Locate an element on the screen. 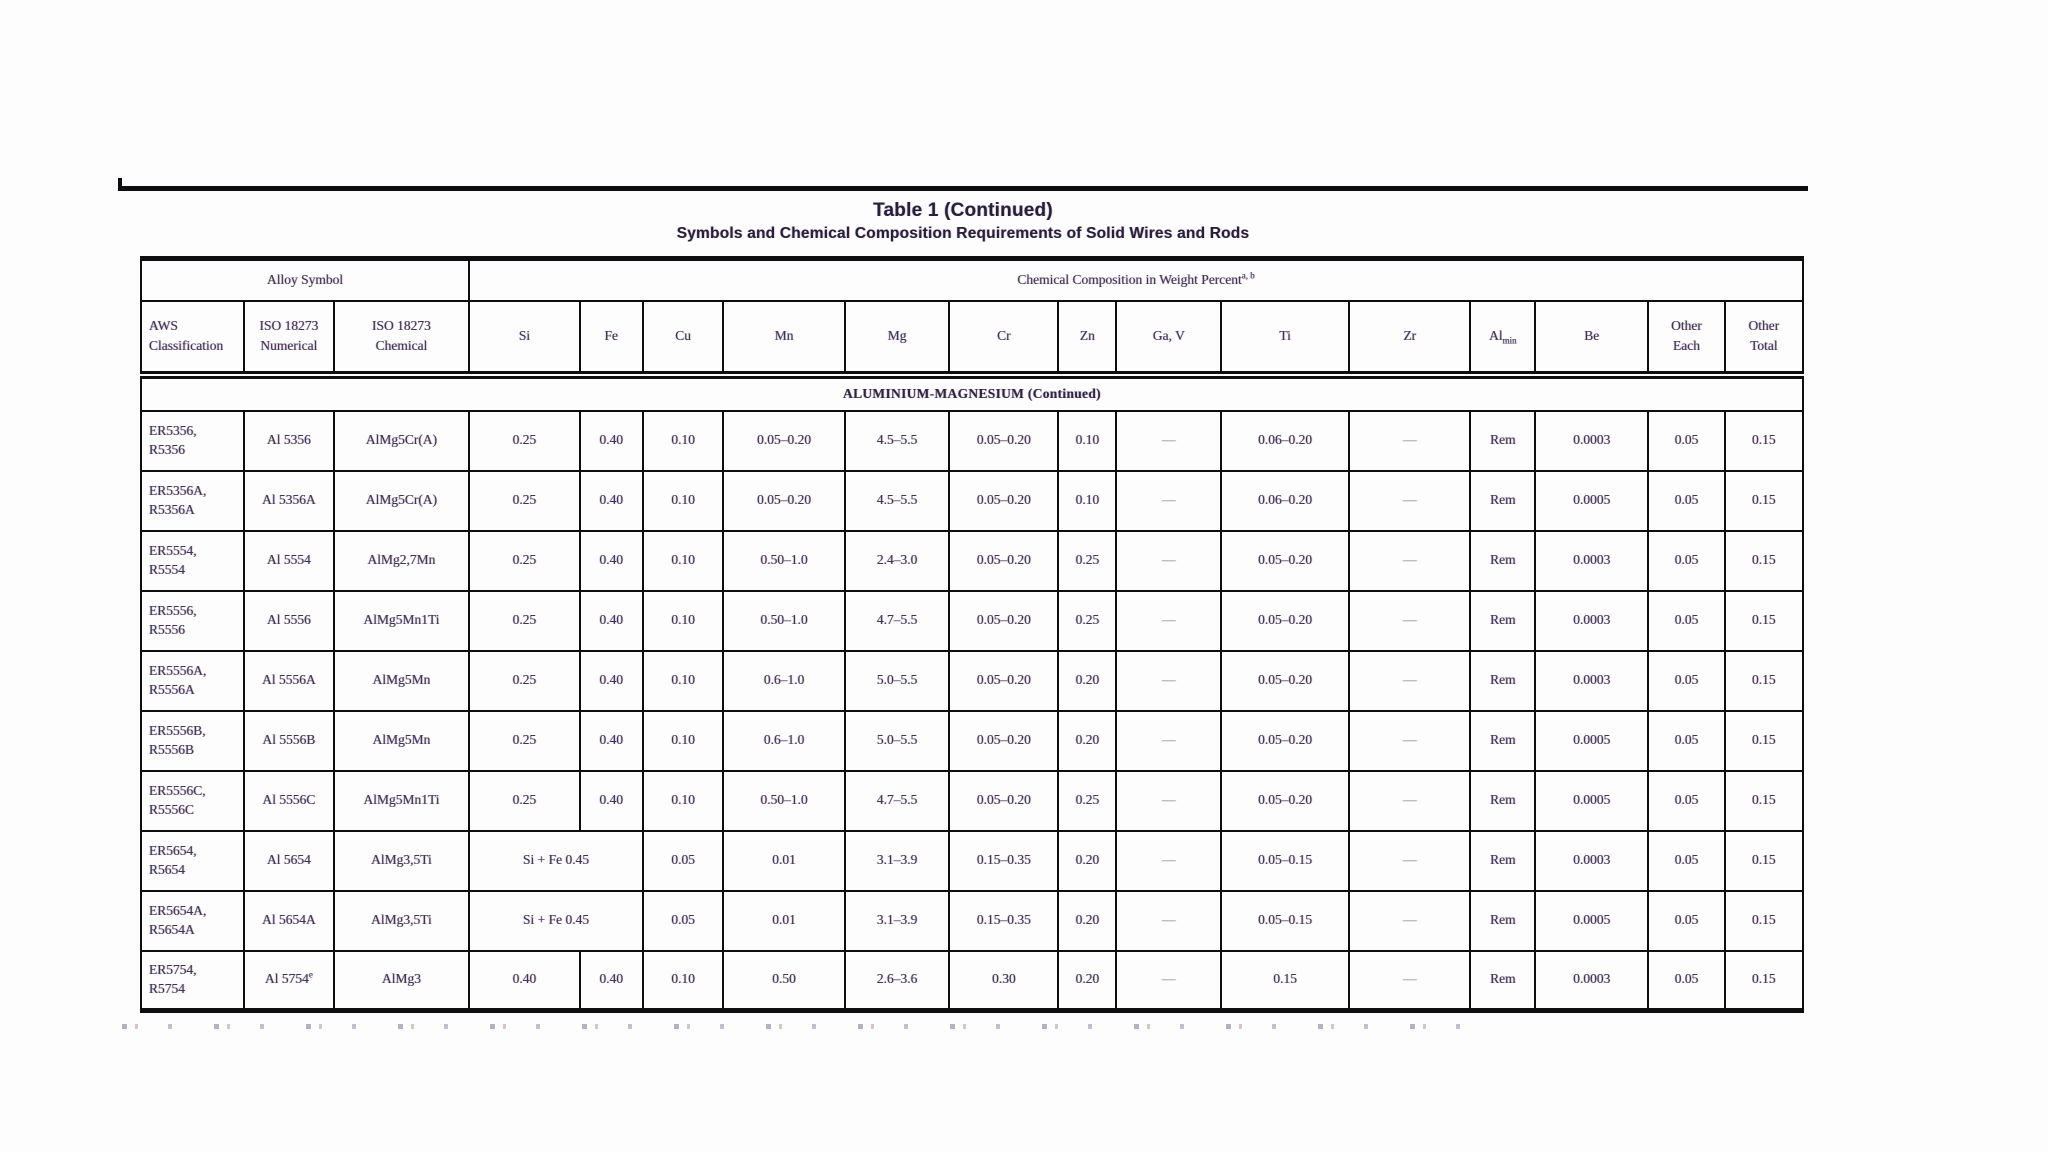 The image size is (2048, 1152). group-header-footnote-sup: a, b is located at coordinates (1248, 275).